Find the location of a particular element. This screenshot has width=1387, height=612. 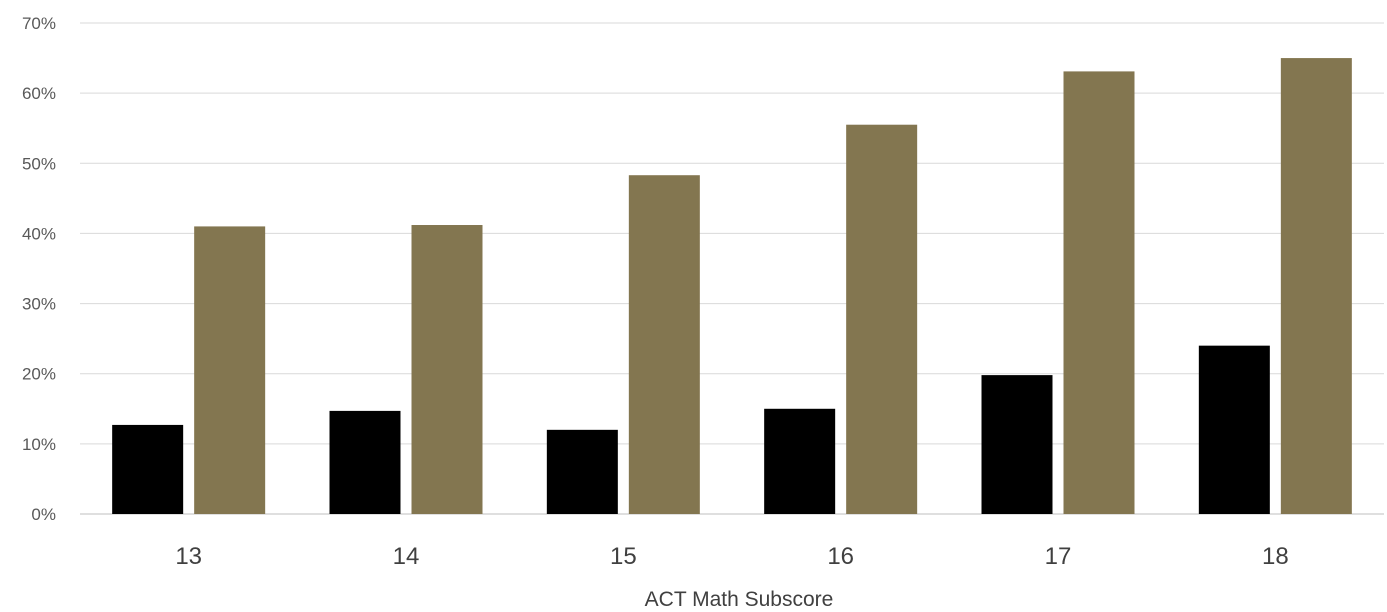

x-tick-label: 15 is located at coordinates (623, 556).